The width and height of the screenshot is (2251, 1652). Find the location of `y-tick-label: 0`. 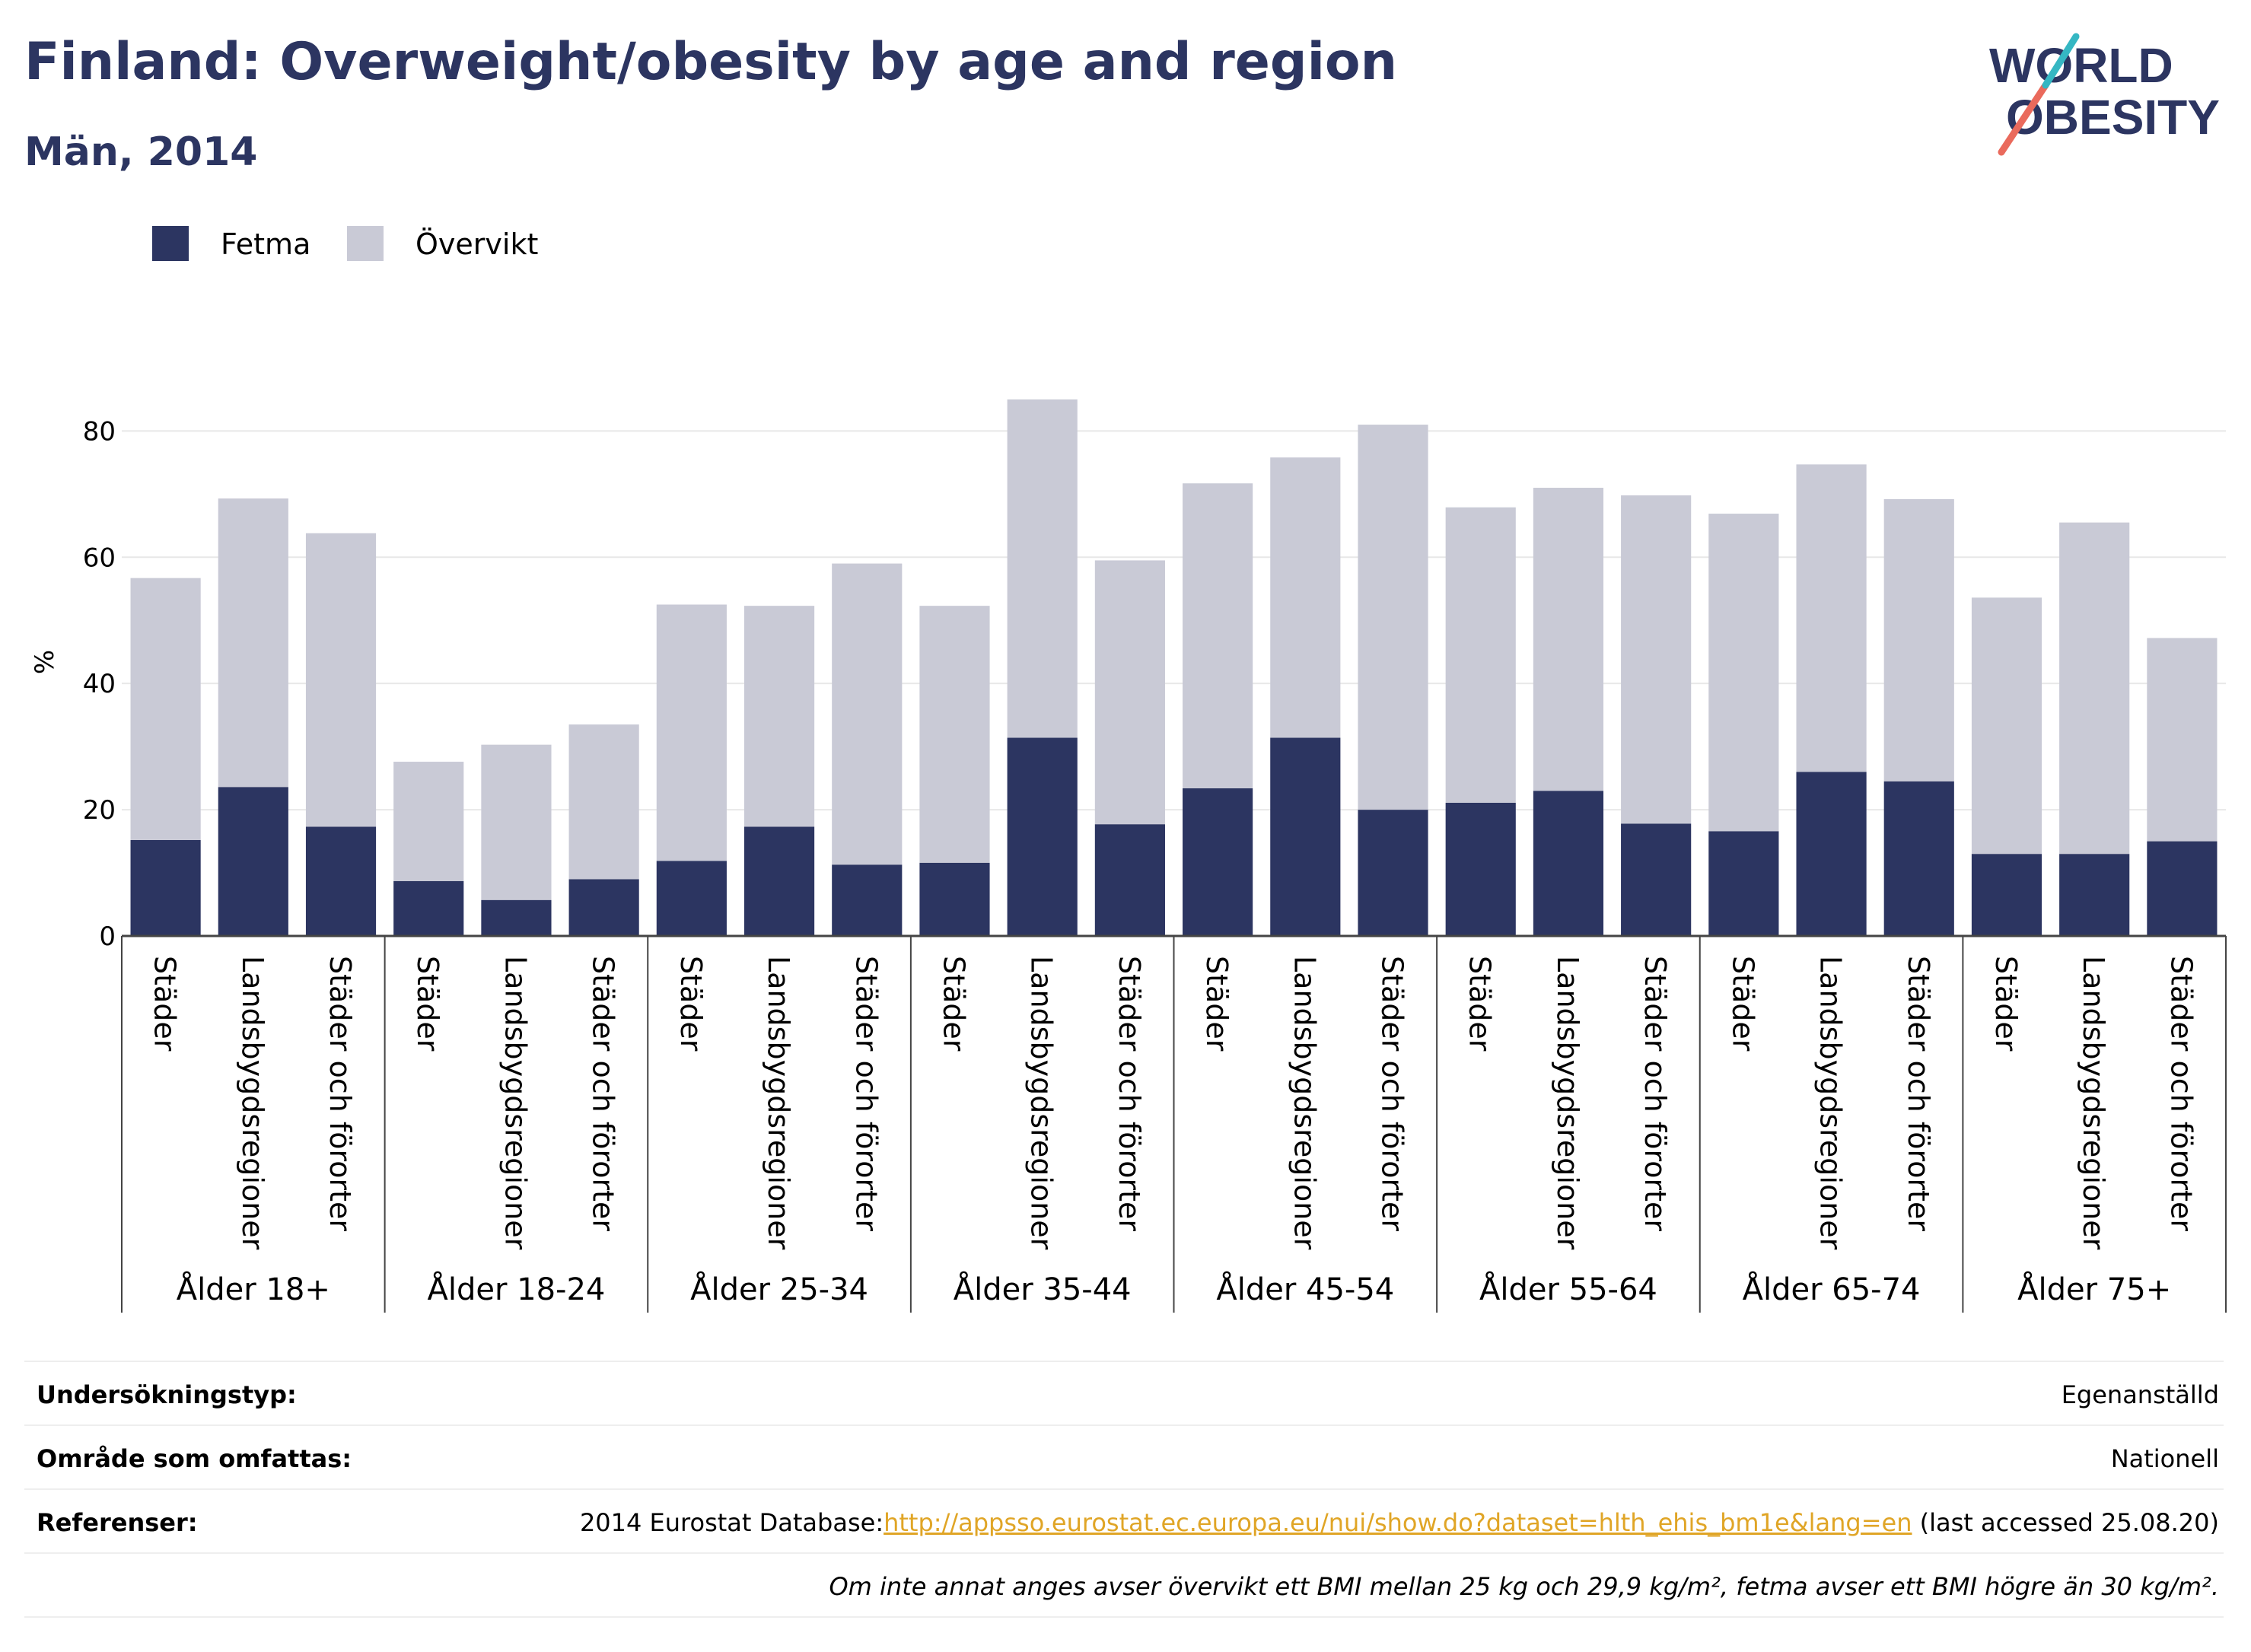

y-tick-label: 0 is located at coordinates (107, 936).